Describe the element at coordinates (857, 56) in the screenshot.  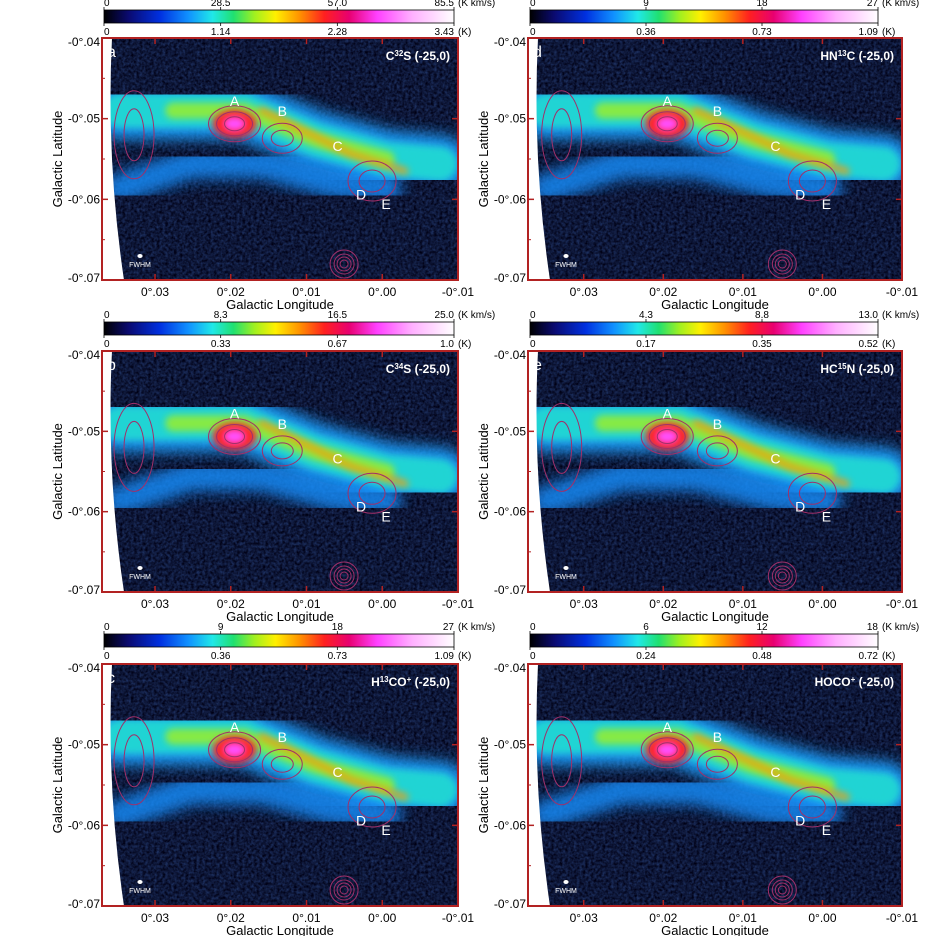
I see `molecule-label: HN13C (-25,0)` at that location.